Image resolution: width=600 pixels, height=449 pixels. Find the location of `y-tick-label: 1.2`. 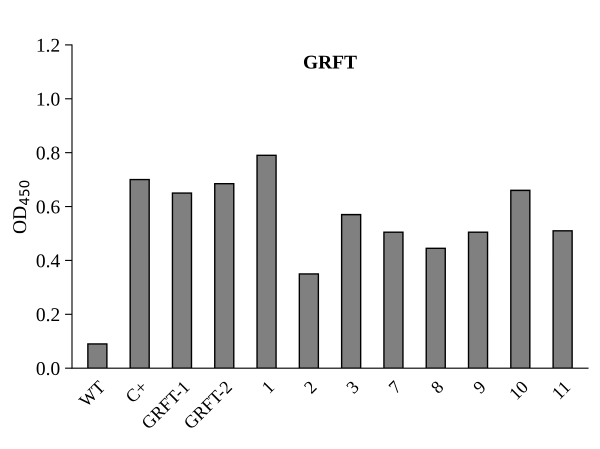

y-tick-label: 1.2 is located at coordinates (49, 45).